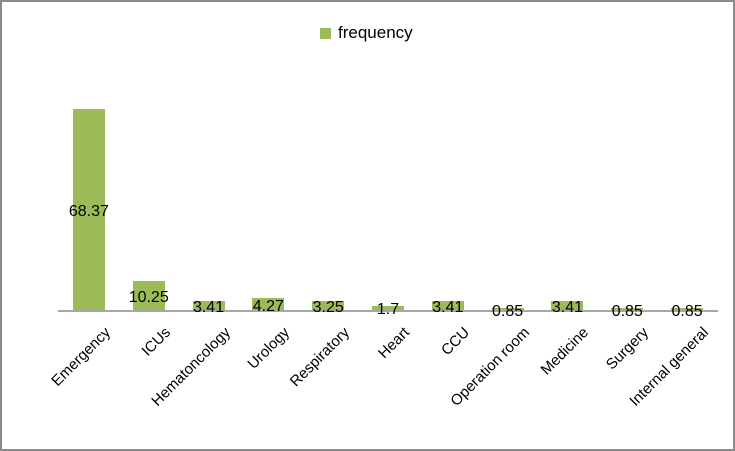 Image resolution: width=735 pixels, height=451 pixels. I want to click on legend-label: frequency, so click(375, 32).